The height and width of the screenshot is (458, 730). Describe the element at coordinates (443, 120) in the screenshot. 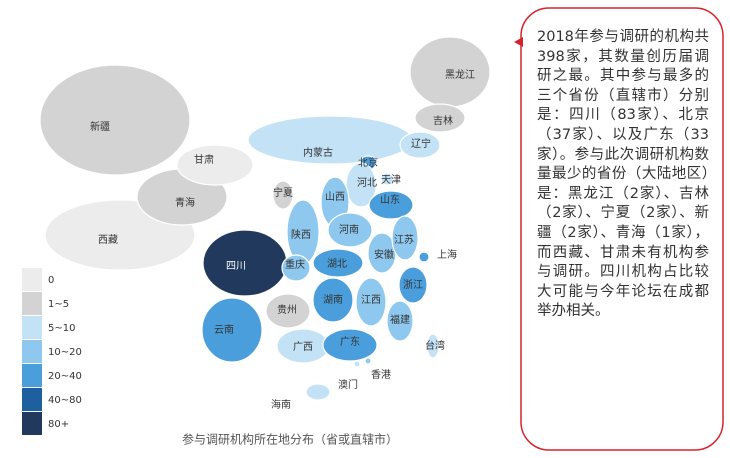

I see `province-label: 吉林` at that location.